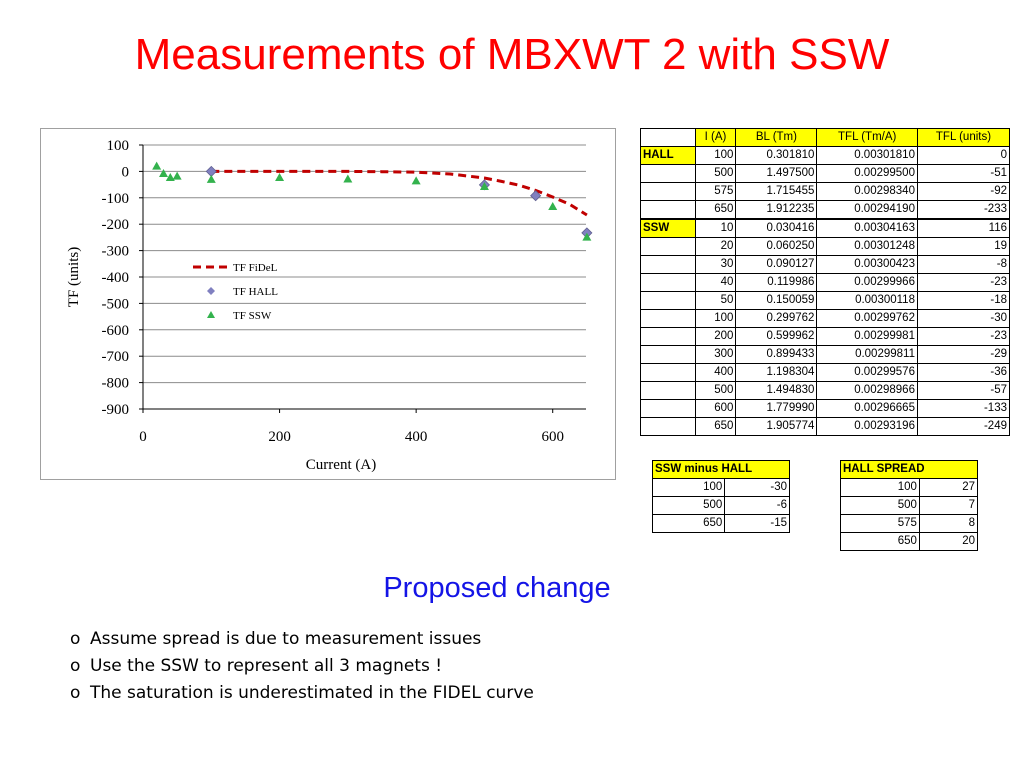 The image size is (1024, 768). Describe the element at coordinates (668, 228) in the screenshot. I see `group-label: SSW` at that location.